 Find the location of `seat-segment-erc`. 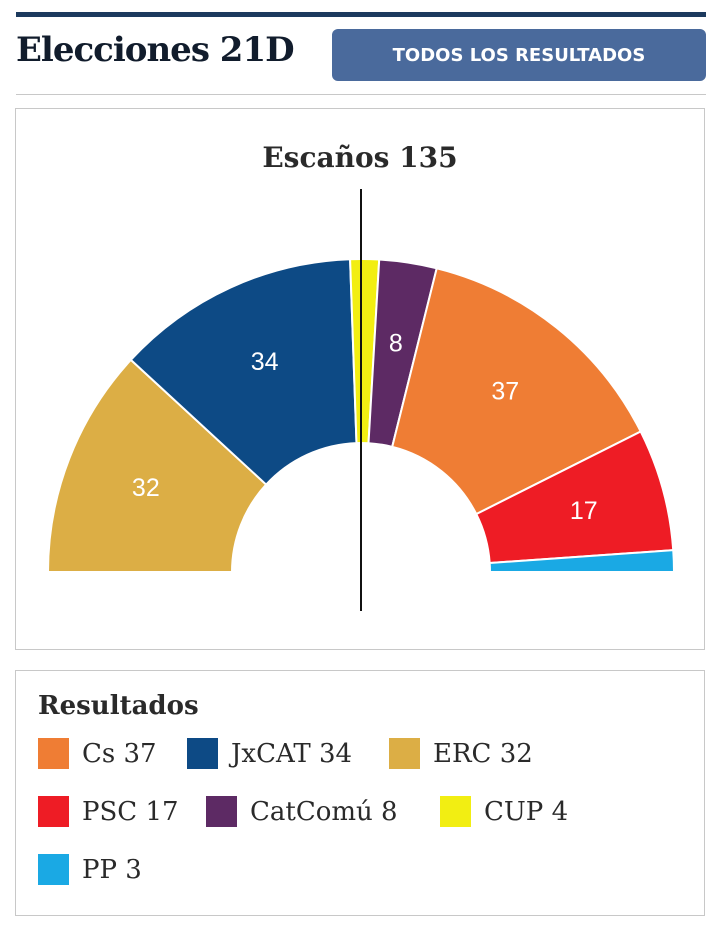

seat-segment-erc is located at coordinates (157, 465).